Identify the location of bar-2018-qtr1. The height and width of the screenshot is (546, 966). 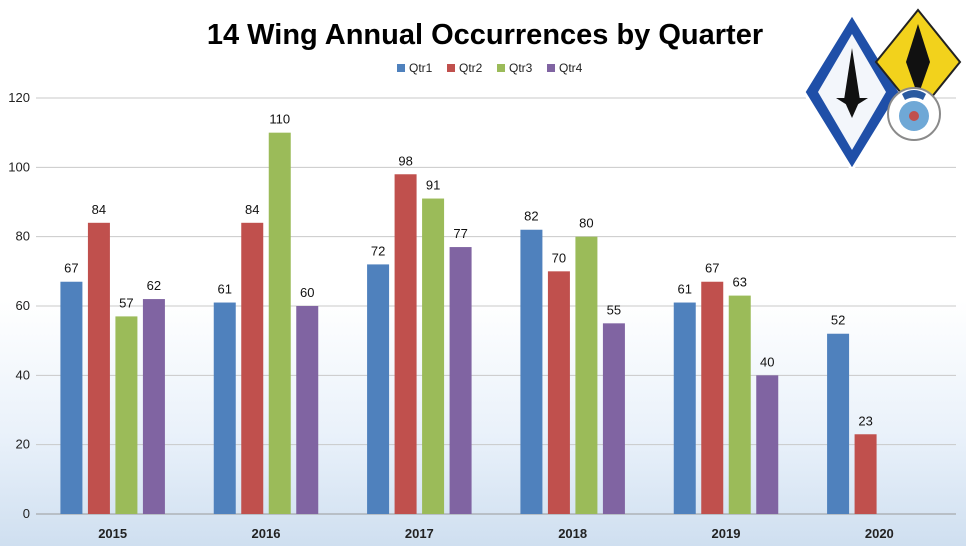
(531, 371).